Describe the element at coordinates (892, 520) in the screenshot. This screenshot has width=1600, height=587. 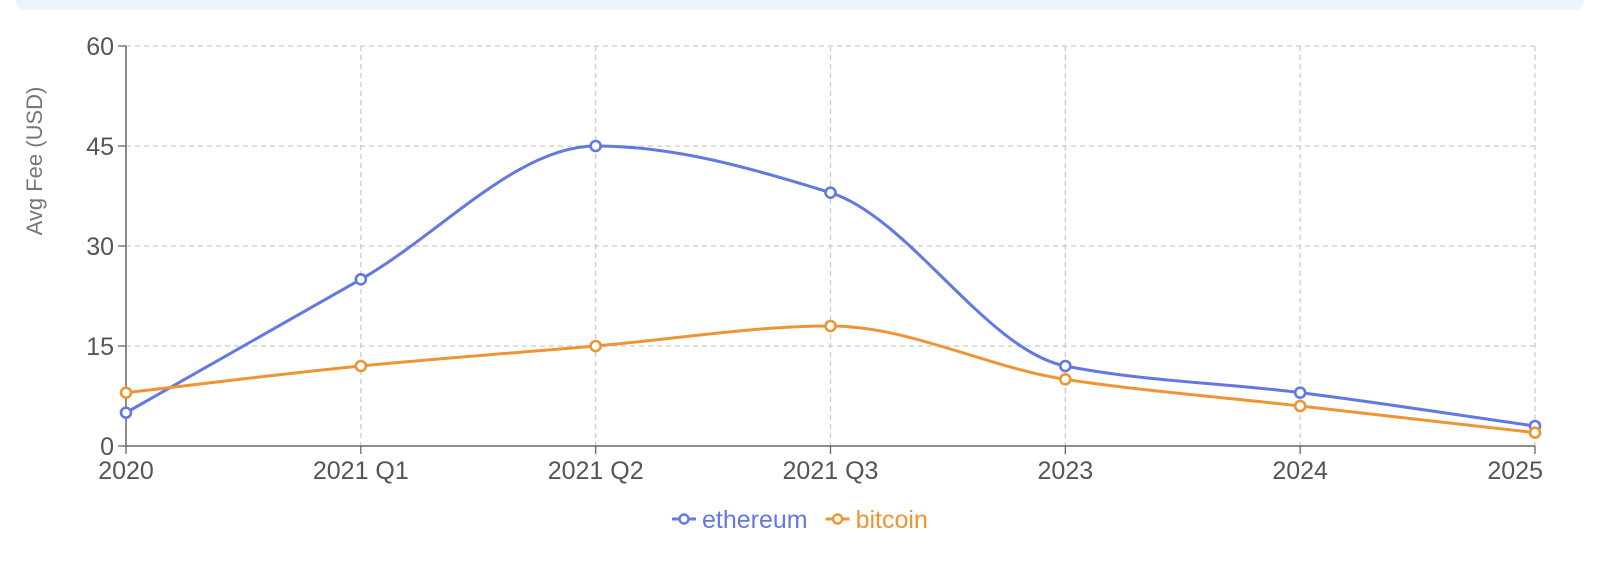
I see `legend-label: bitcoin` at that location.